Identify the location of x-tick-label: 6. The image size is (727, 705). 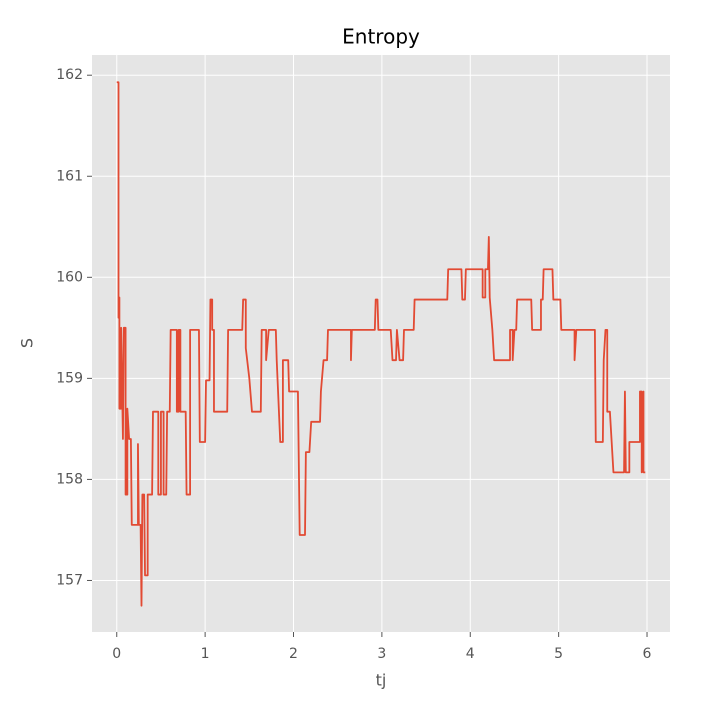
(647, 654).